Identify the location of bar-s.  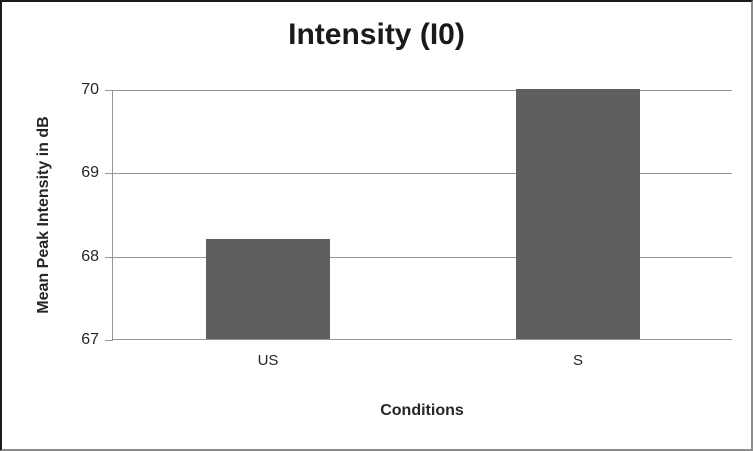
(578, 214).